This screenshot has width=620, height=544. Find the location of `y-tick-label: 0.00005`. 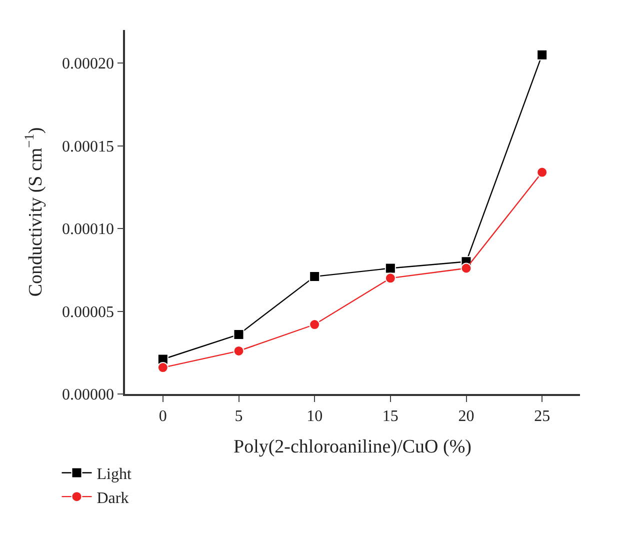

y-tick-label: 0.00005 is located at coordinates (88, 312).